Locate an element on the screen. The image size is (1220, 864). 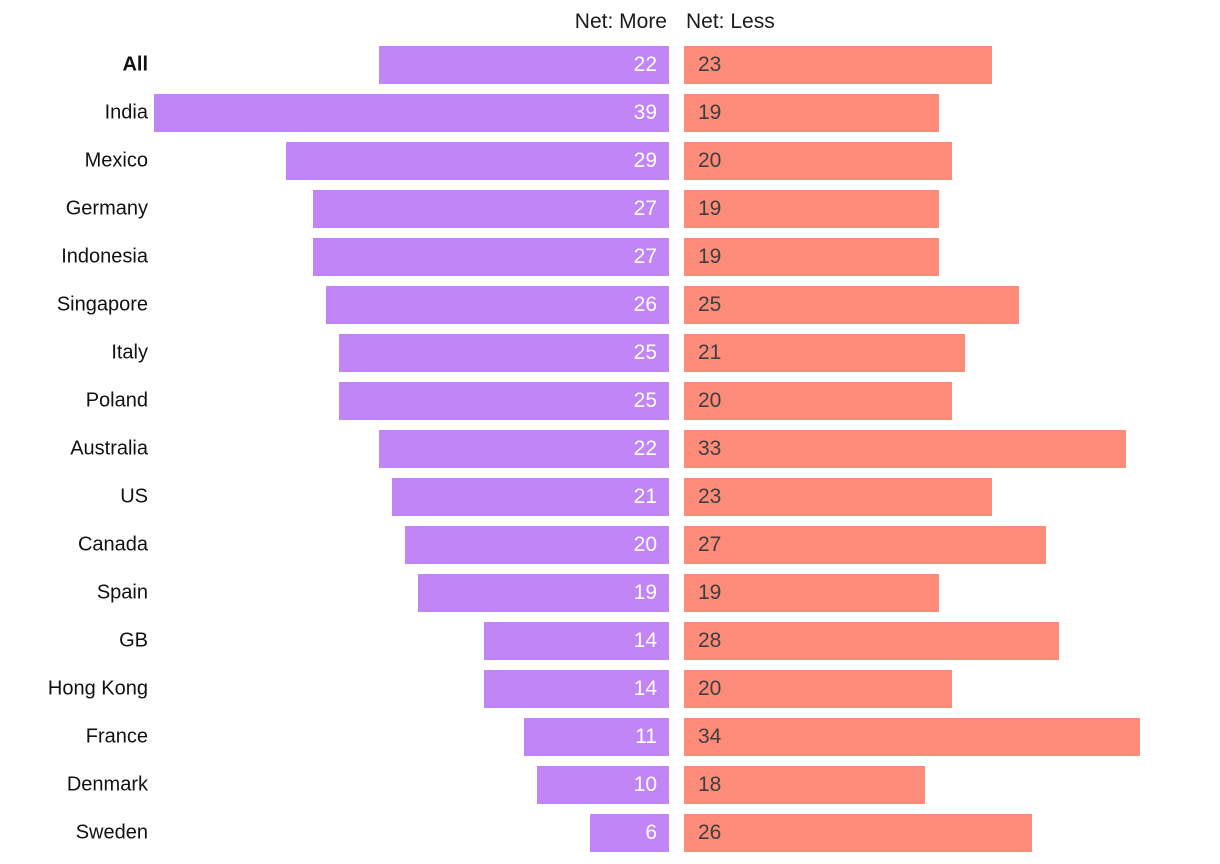
net-more-bar: 29 is located at coordinates (477, 161).